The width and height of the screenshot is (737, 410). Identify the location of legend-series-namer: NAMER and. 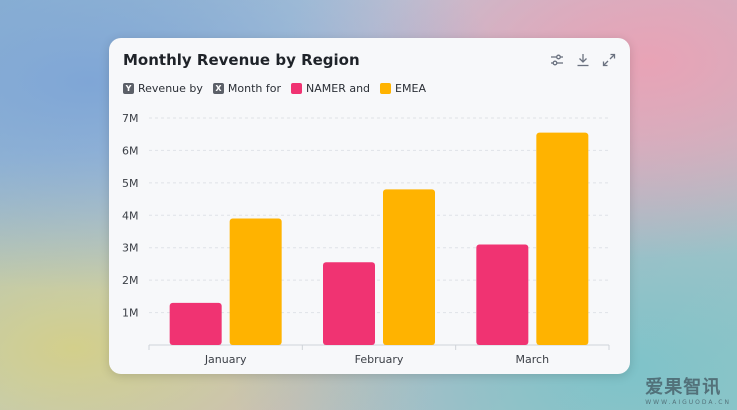
(338, 88).